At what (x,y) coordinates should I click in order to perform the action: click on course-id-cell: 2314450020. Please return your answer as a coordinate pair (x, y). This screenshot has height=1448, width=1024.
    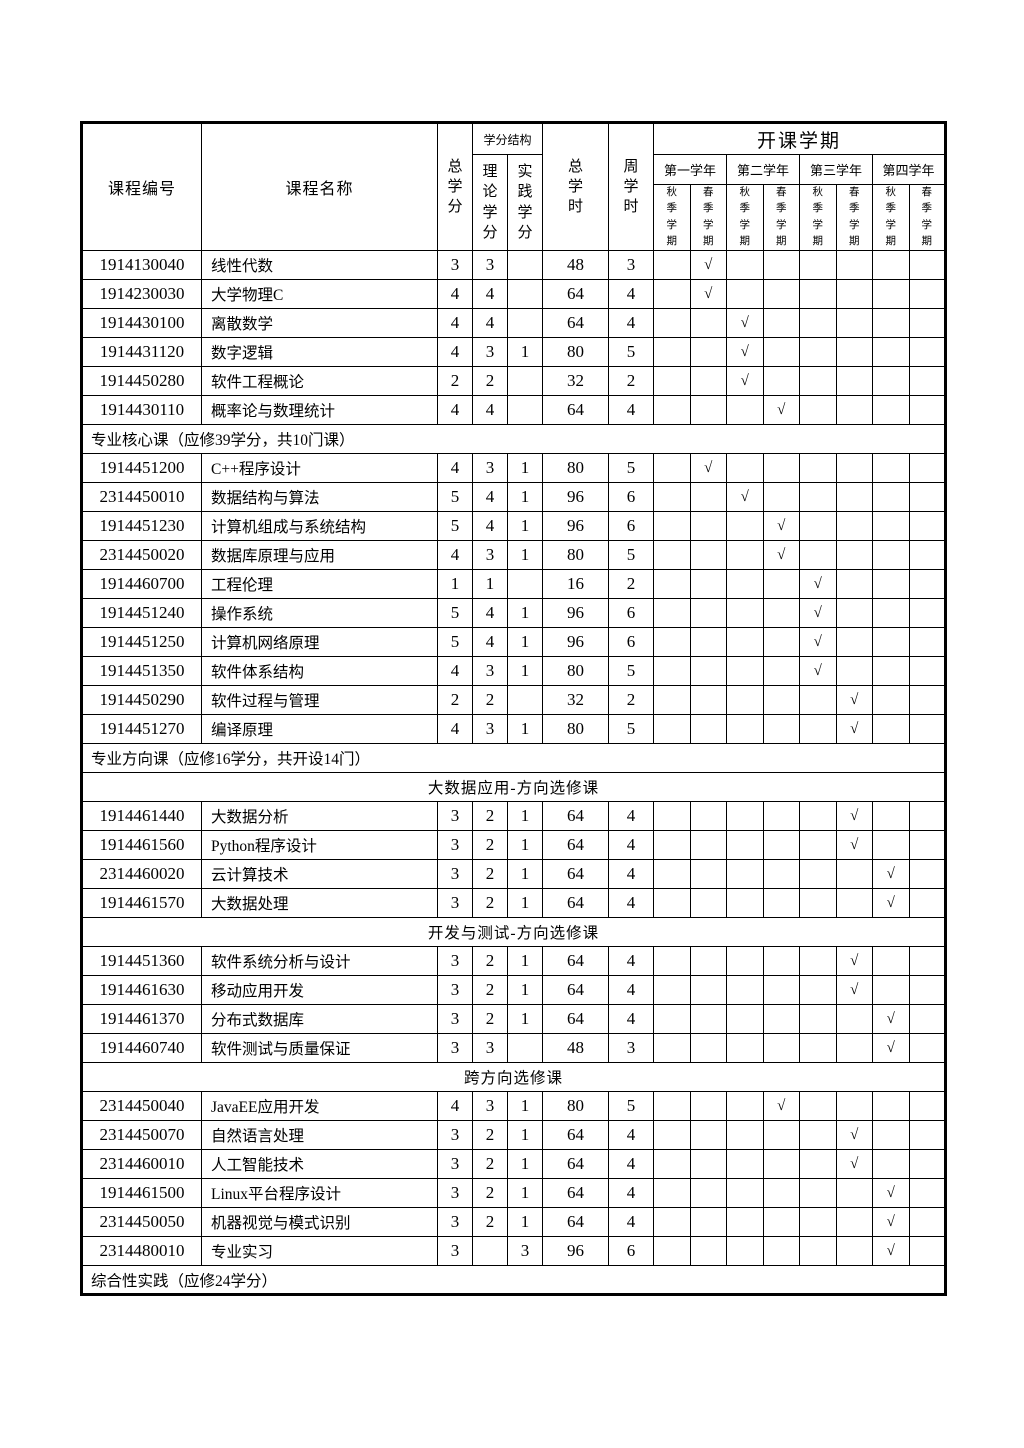
    Looking at the image, I should click on (141, 555).